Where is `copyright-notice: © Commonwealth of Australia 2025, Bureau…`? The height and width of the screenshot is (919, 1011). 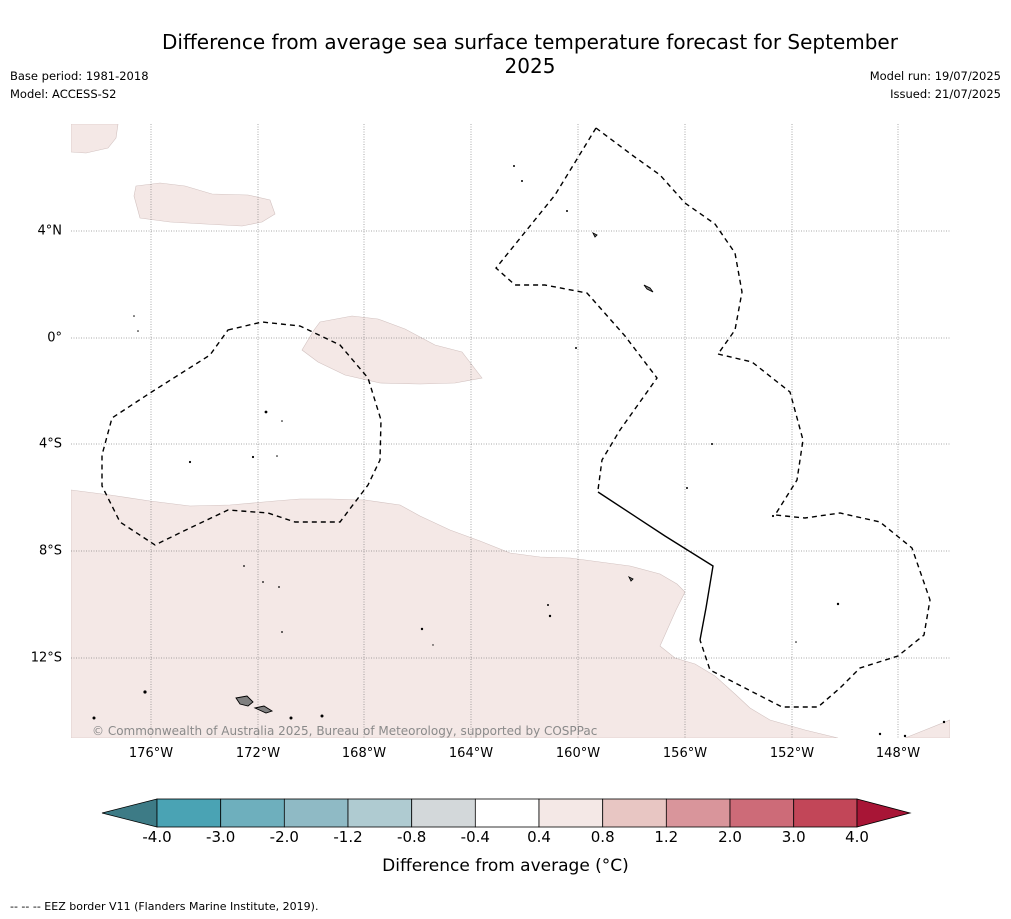
copyright-notice: © Commonwealth of Australia 2025, Bureau… is located at coordinates (345, 731).